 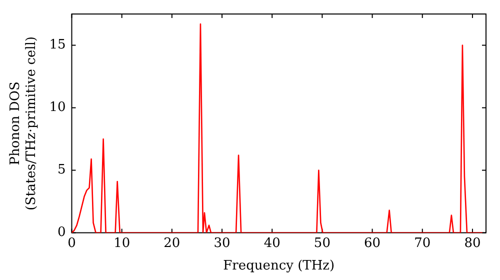 I want to click on x-tick-label: 80, so click(x=472, y=243).